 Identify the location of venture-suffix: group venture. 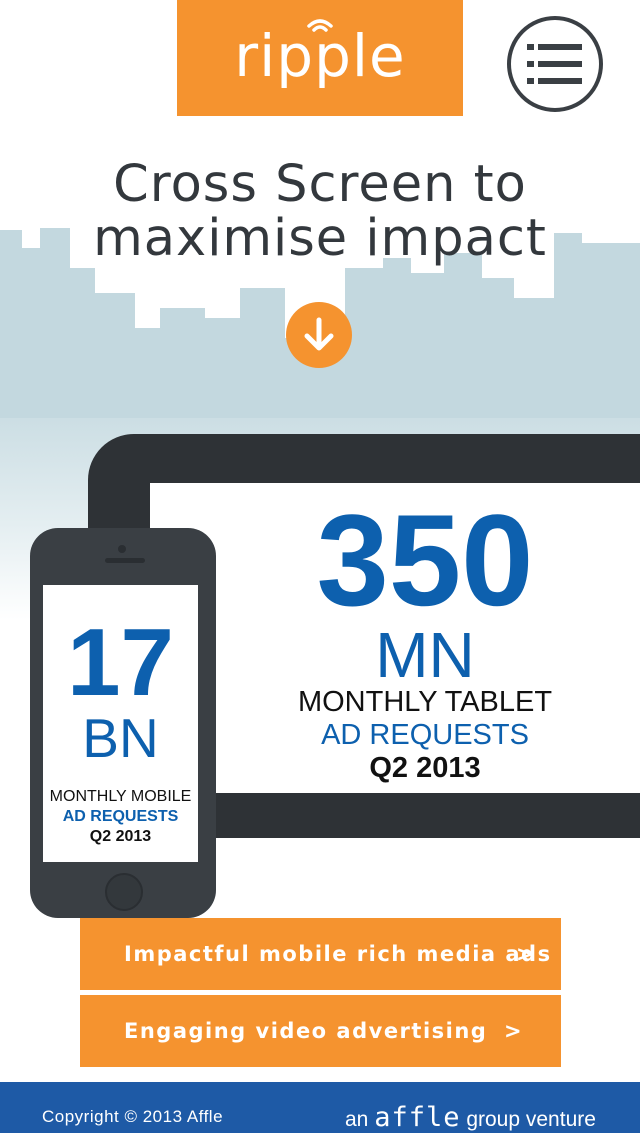
(531, 1119).